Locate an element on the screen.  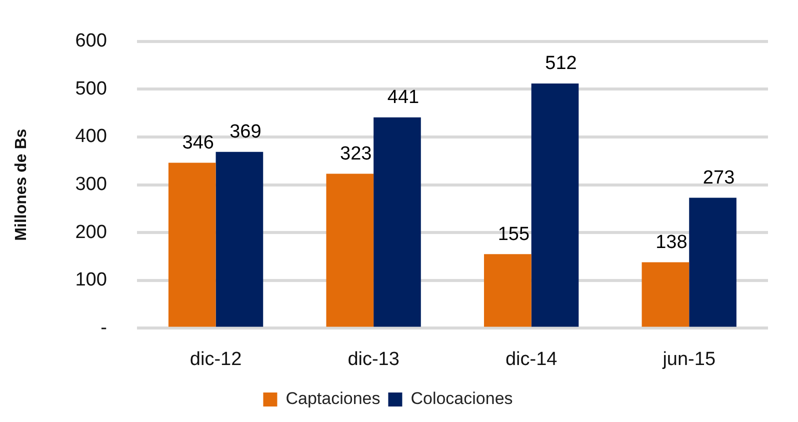
data-label: 512 is located at coordinates (561, 63).